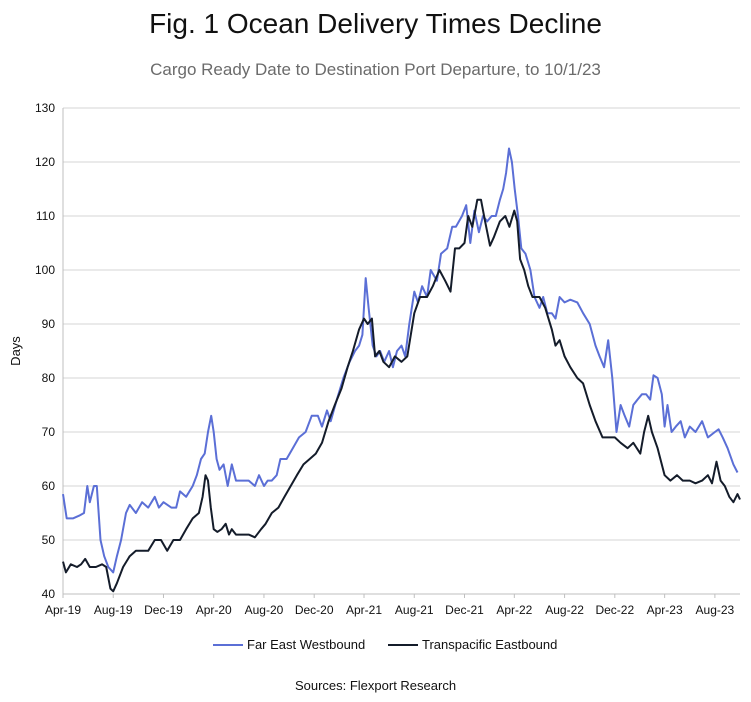  What do you see at coordinates (464, 610) in the screenshot?
I see `x-tick-label: Dec-21` at bounding box center [464, 610].